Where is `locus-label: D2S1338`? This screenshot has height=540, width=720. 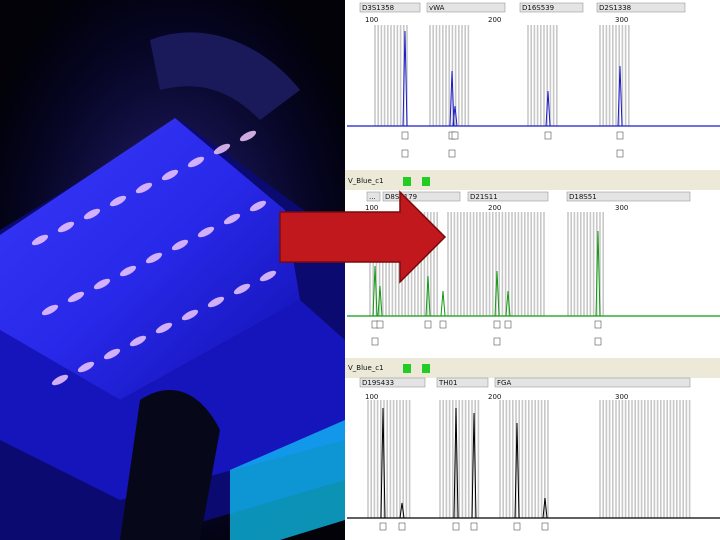
locus-label: D2S1338 is located at coordinates (615, 8).